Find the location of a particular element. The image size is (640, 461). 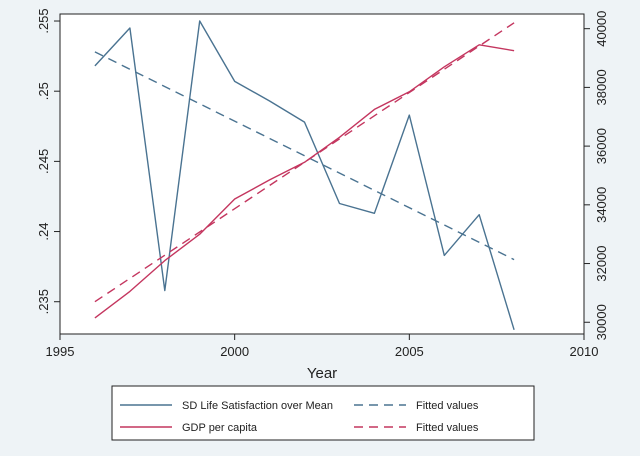

y-left-tick-label: .24 is located at coordinates (43, 232).